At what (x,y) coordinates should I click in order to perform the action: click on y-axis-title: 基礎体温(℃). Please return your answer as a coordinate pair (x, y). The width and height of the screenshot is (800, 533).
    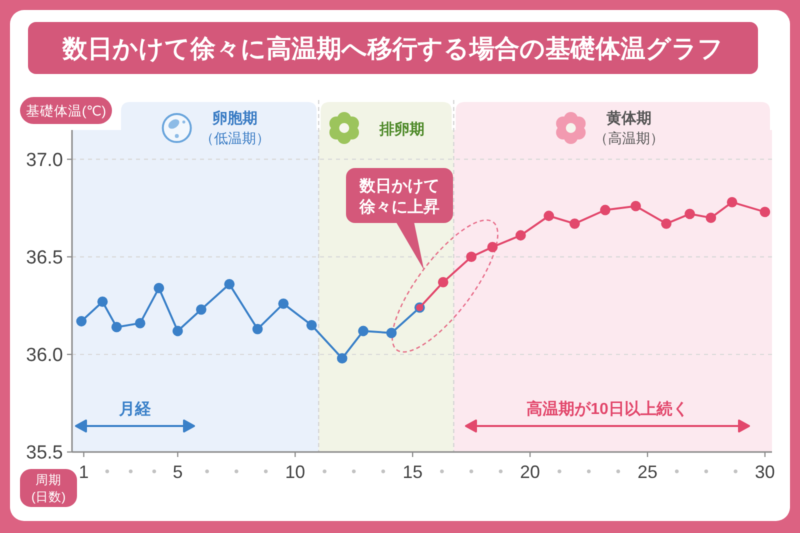
    Looking at the image, I should click on (66, 111).